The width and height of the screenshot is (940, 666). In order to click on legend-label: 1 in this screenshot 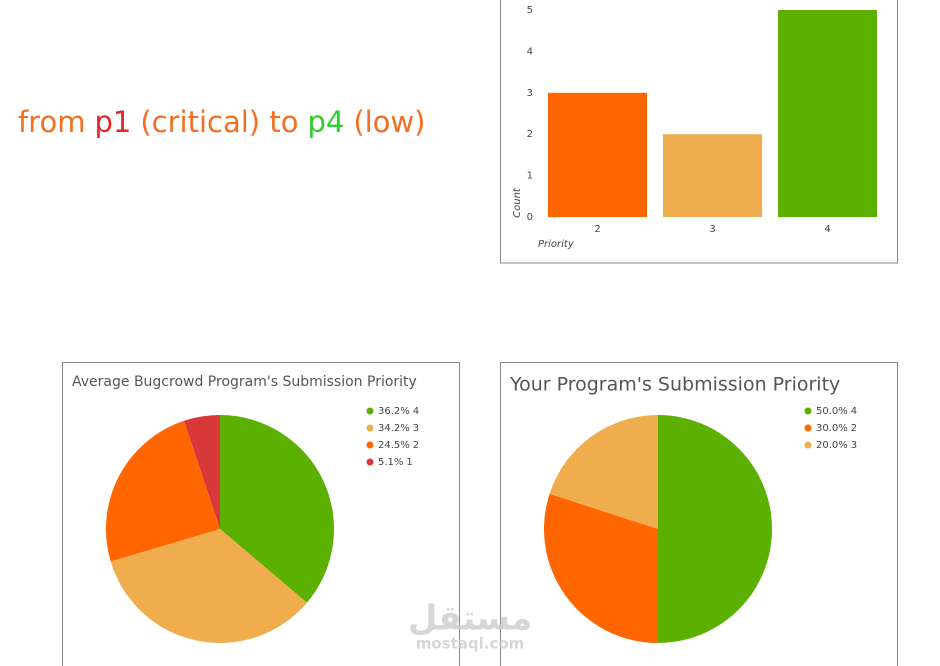, I will do `click(409, 462)`.